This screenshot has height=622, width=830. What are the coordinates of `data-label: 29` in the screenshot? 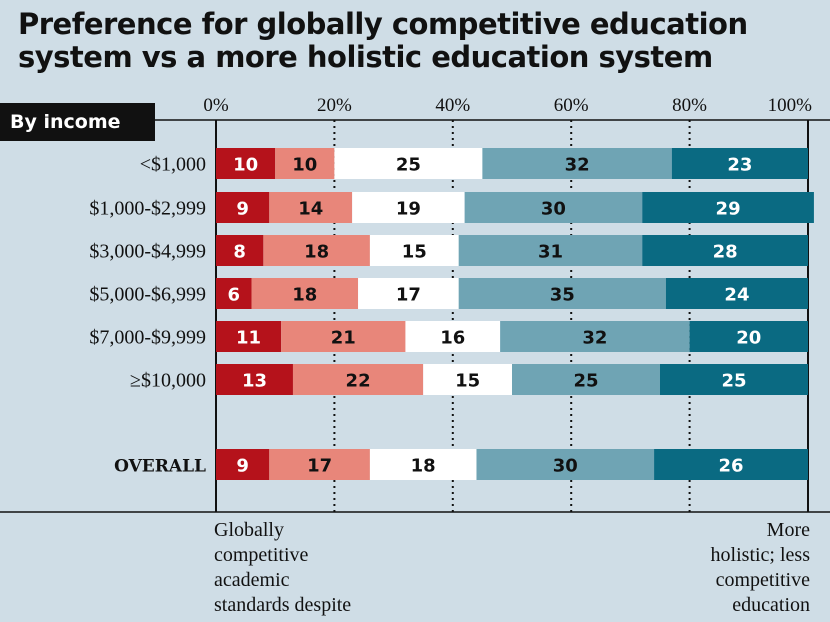 It's located at (728, 209).